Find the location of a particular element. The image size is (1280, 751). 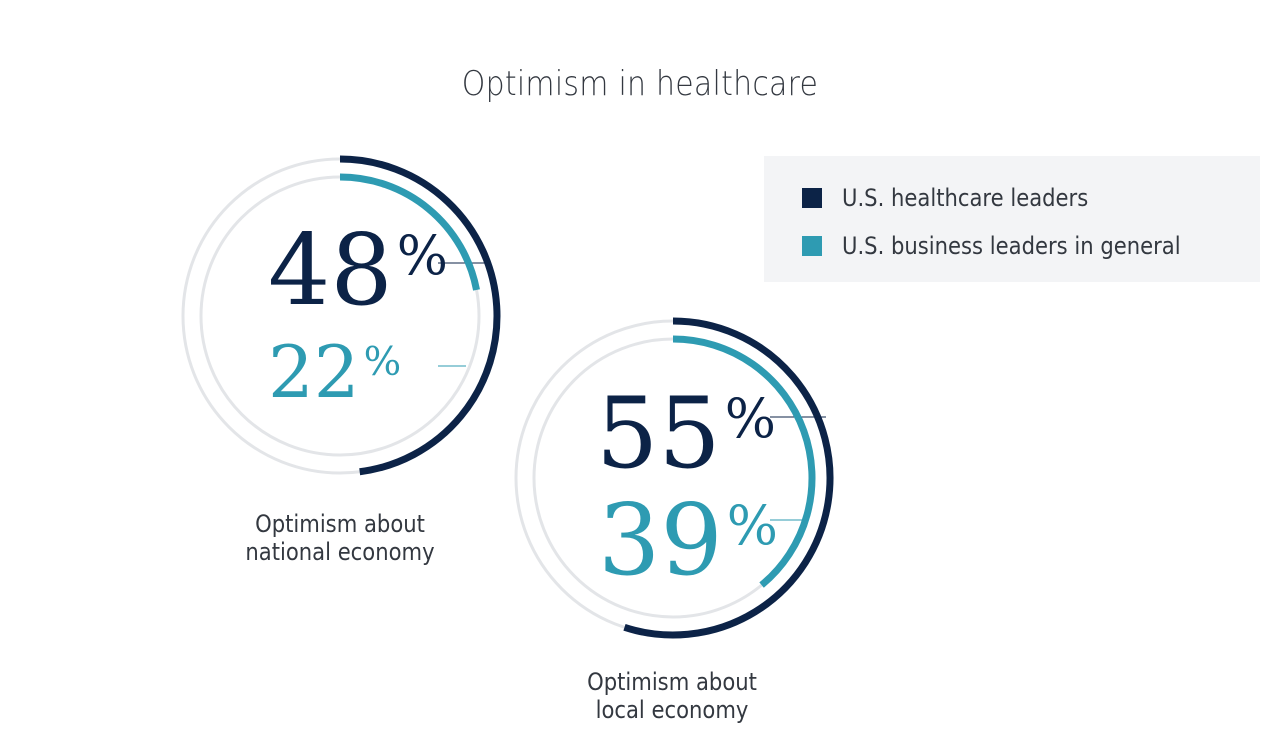

value-label-national-healthcare: 48% is located at coordinates (358, 271).